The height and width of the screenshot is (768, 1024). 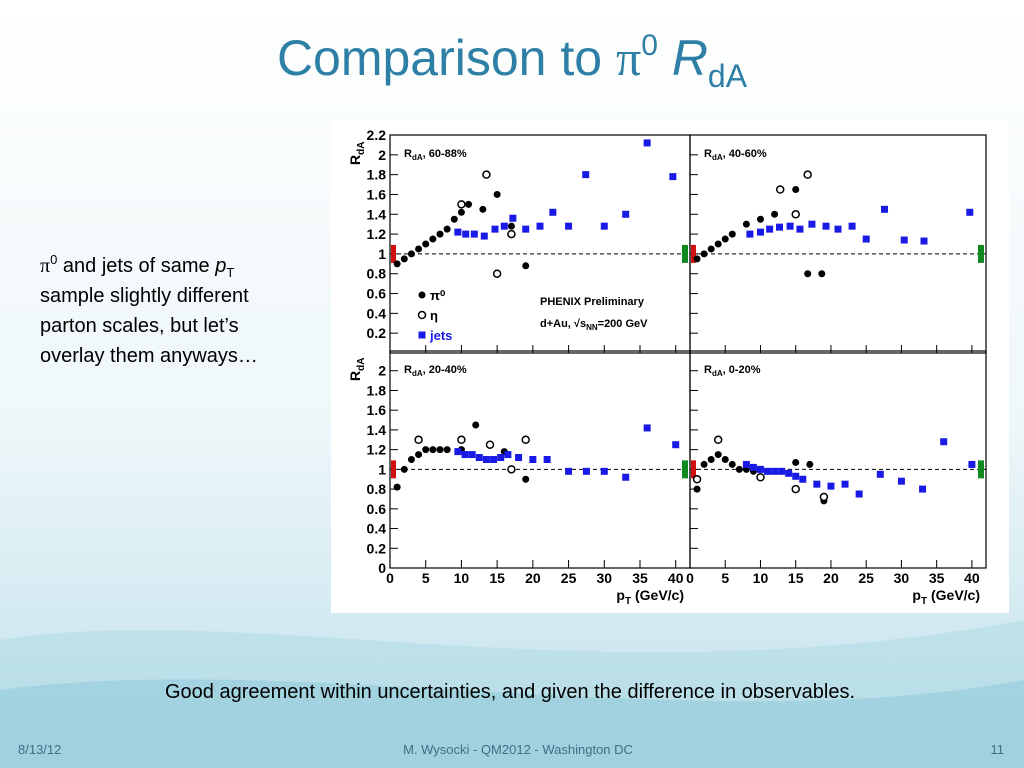 I want to click on bullet-sub: T, so click(x=230, y=272).